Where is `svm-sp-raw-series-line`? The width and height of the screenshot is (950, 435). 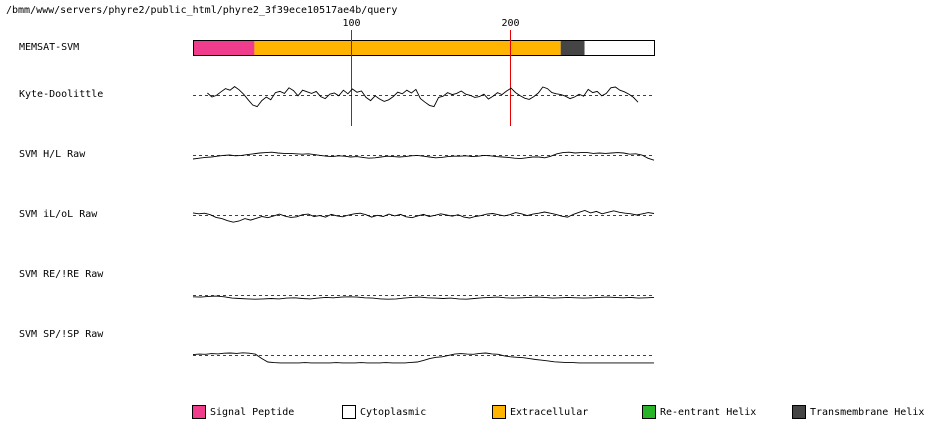
svm-sp-raw-series-line is located at coordinates (423, 358).